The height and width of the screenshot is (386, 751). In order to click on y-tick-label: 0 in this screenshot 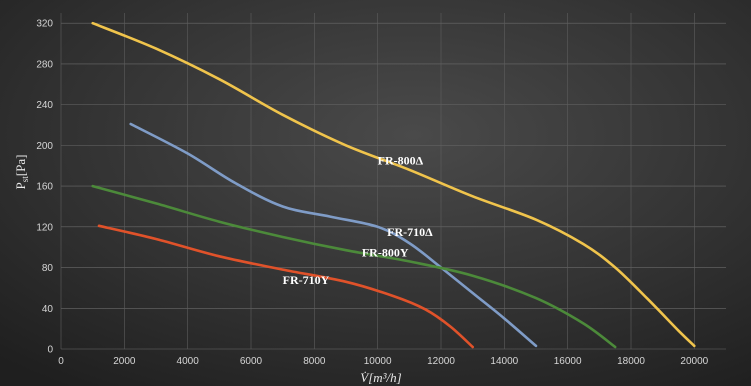, I will do `click(50, 350)`.